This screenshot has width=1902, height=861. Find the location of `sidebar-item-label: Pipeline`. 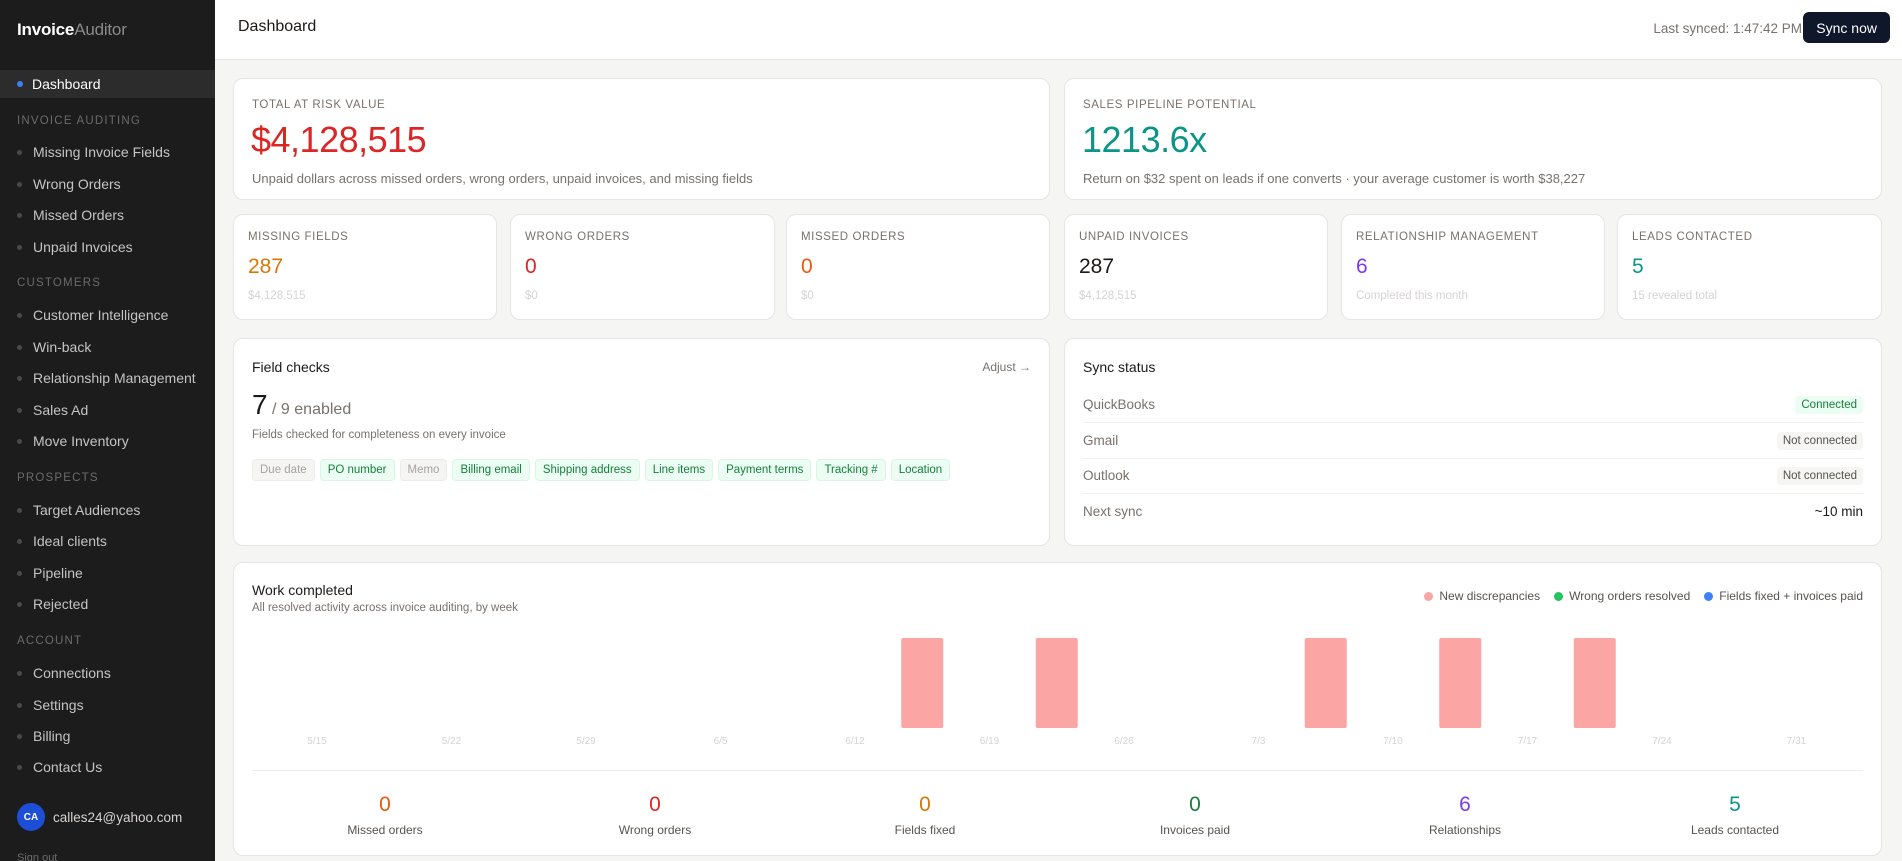

sidebar-item-label: Pipeline is located at coordinates (58, 573).